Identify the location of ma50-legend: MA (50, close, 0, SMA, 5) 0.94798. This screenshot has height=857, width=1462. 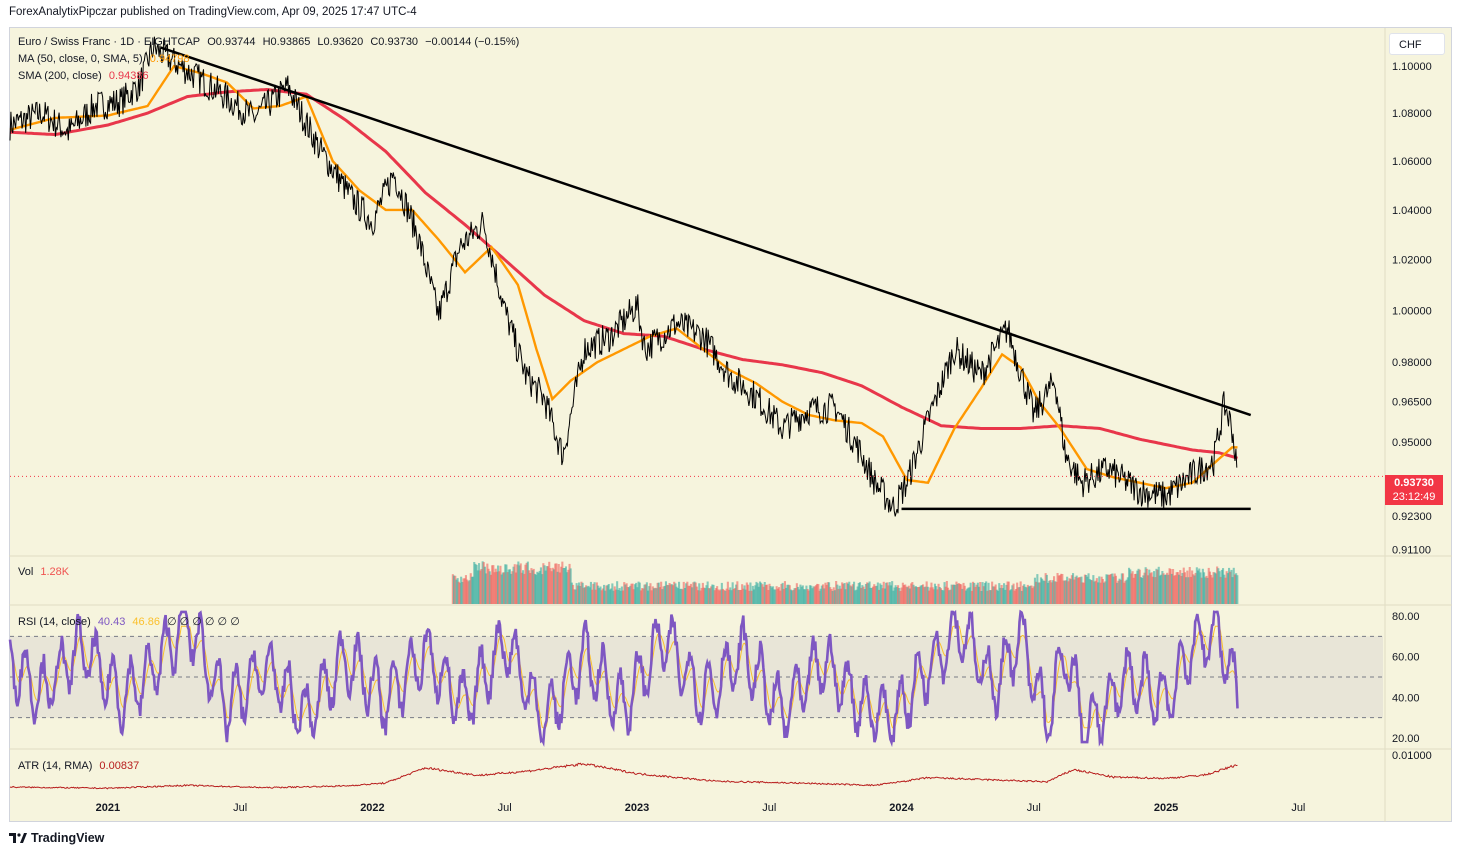
(106, 59).